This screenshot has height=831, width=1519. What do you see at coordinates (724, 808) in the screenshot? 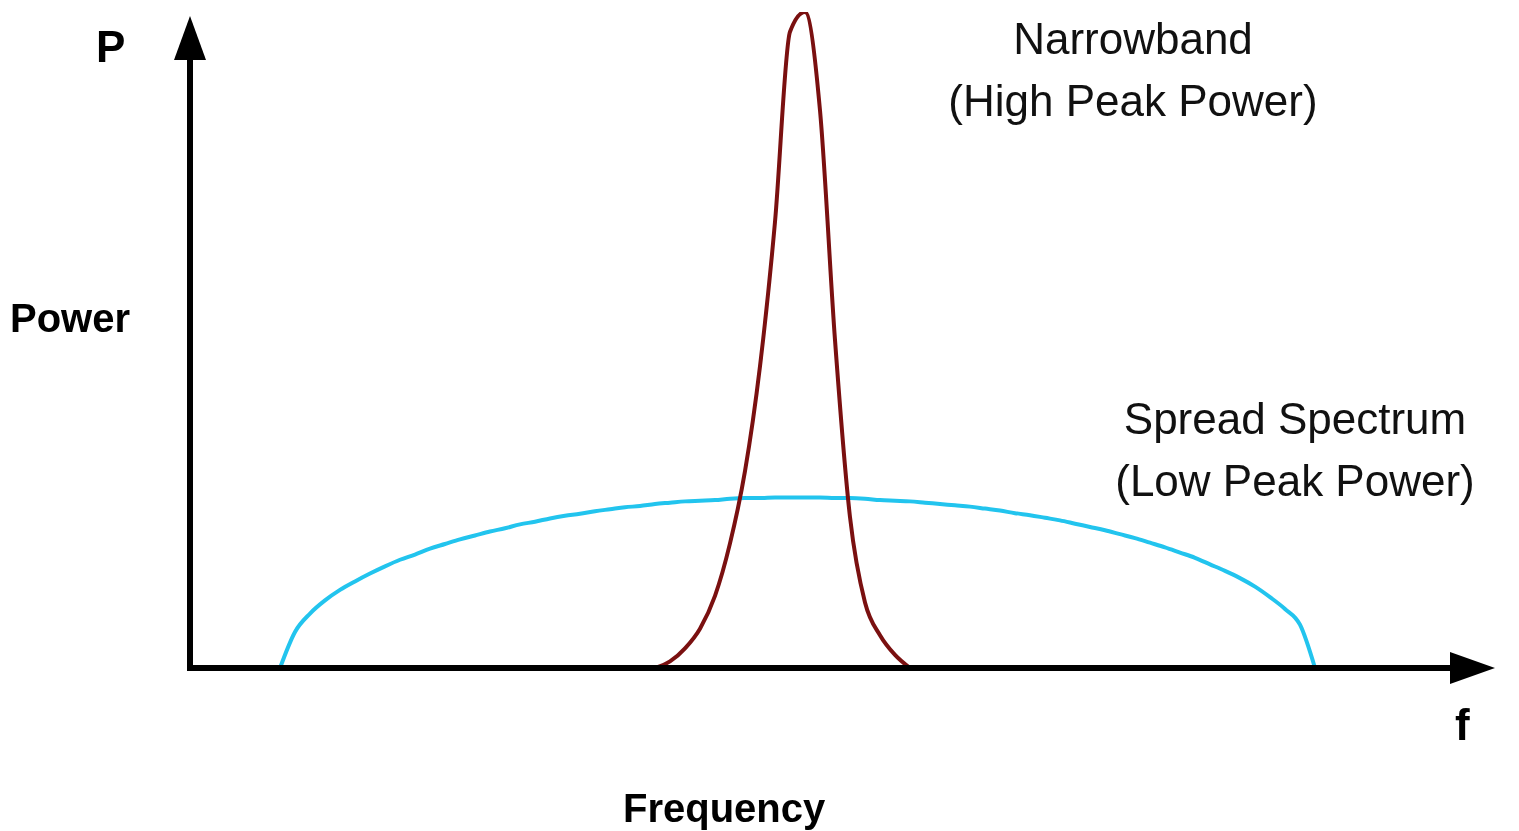
I see `x-axis-title: Frequency` at bounding box center [724, 808].